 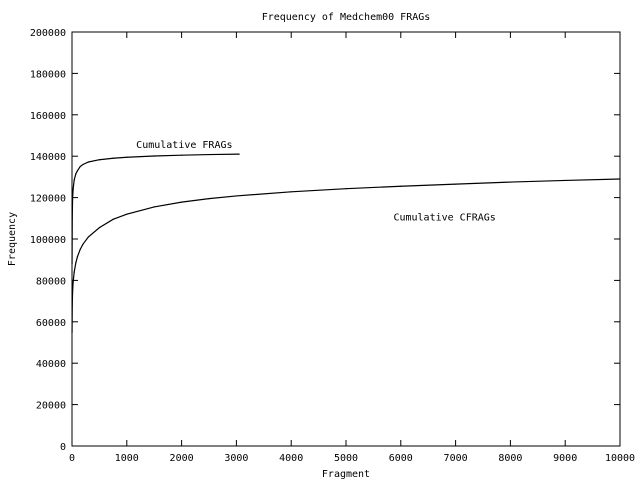 I want to click on x-tick-label: 4000, so click(x=291, y=458).